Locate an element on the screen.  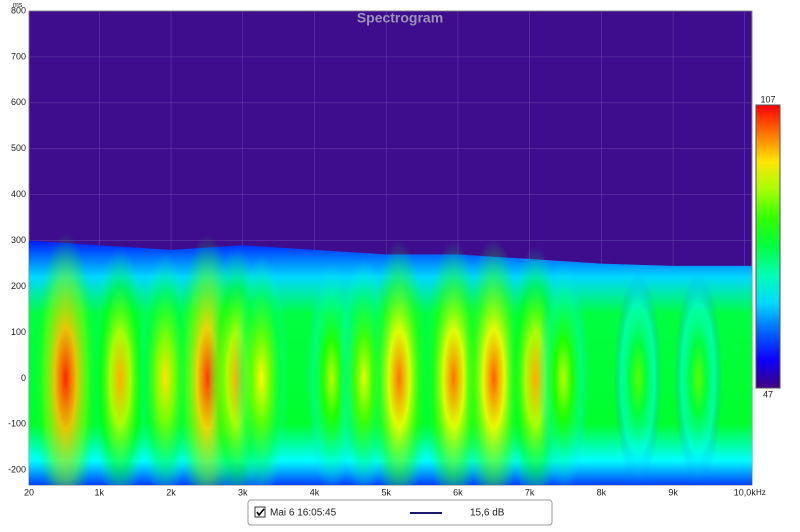
x-tick-label: 4k is located at coordinates (315, 492).